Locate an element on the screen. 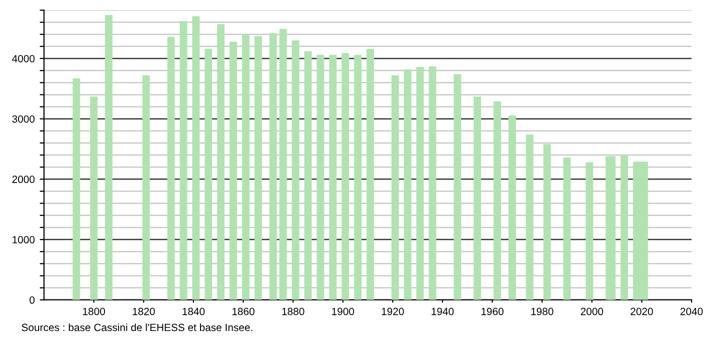  x-tick-label: 1860 is located at coordinates (243, 312).